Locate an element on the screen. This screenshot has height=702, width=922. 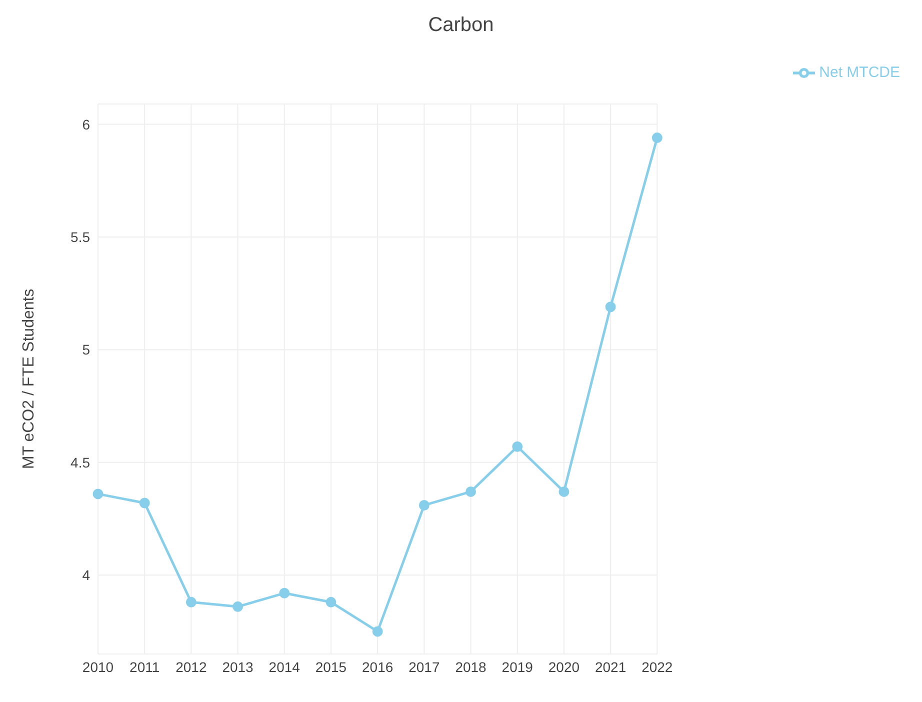
x-tick-label: 2012 is located at coordinates (191, 666).